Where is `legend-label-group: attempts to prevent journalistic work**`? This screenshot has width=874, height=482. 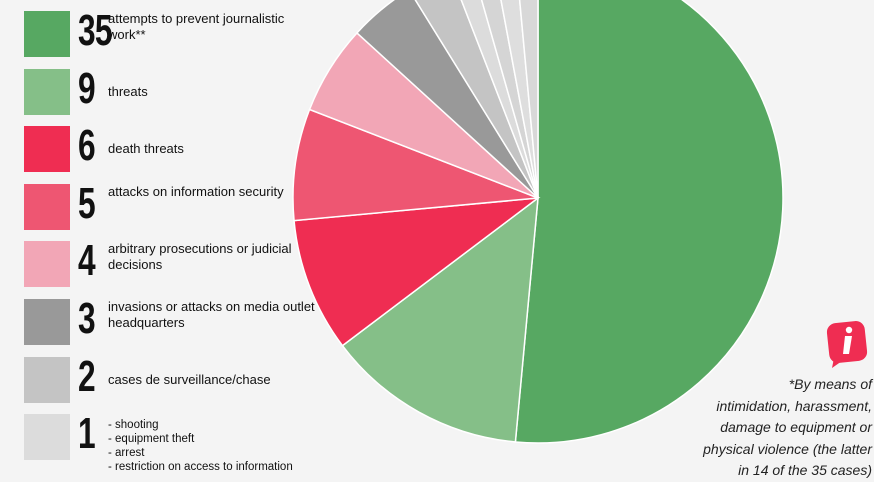 legend-label-group: attempts to prevent journalistic work** is located at coordinates (213, 27).